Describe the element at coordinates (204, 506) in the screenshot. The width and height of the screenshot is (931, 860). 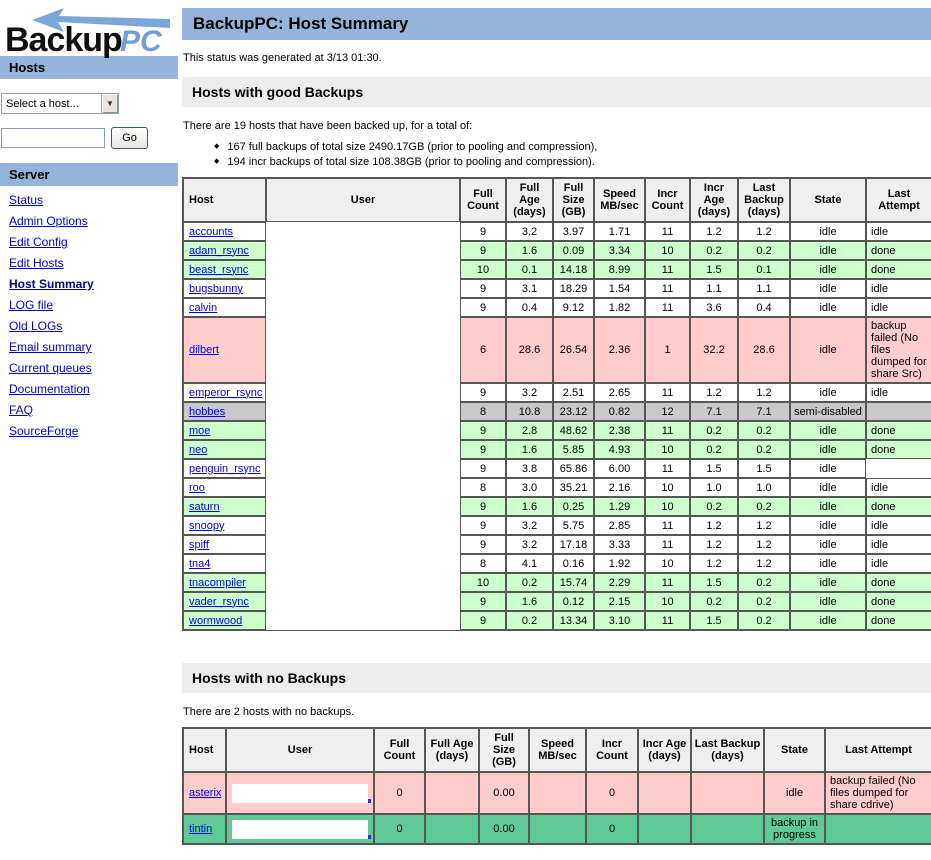
I see `host-link-saturn: saturn` at that location.